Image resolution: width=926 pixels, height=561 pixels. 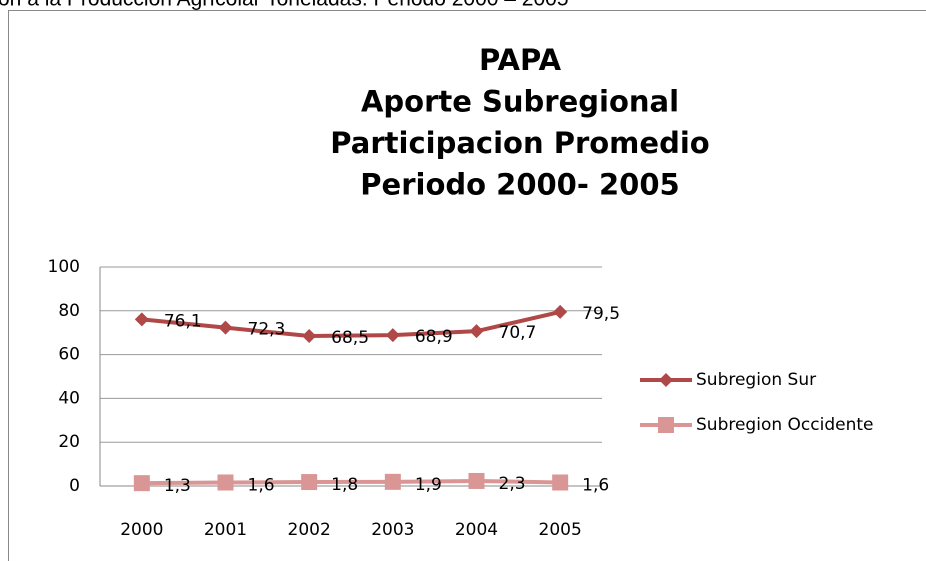 I want to click on y-tick-label: 80, so click(x=69, y=311).